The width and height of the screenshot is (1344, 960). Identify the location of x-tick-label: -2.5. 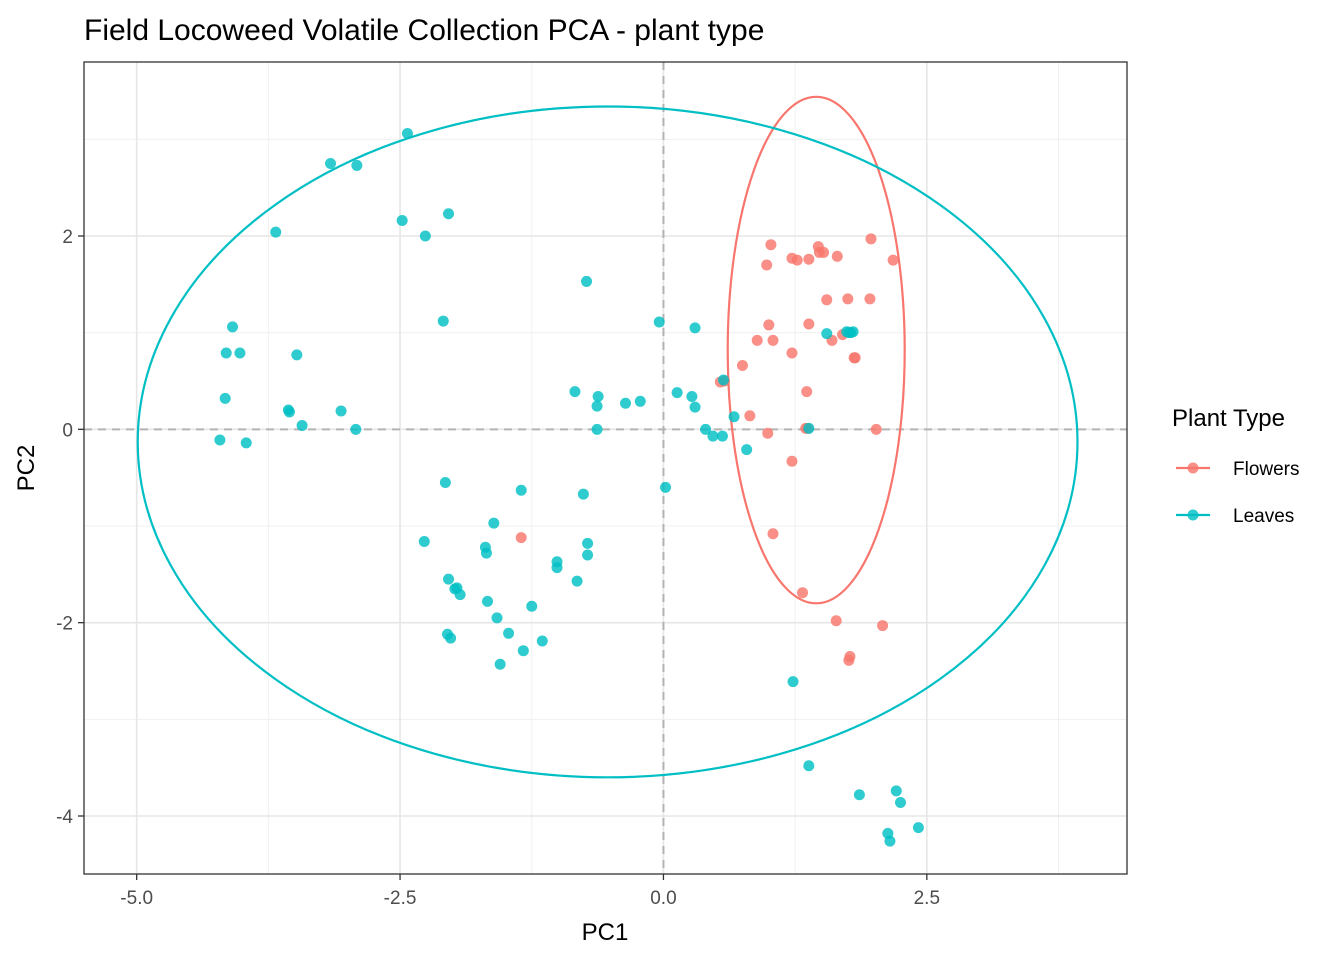
(400, 898).